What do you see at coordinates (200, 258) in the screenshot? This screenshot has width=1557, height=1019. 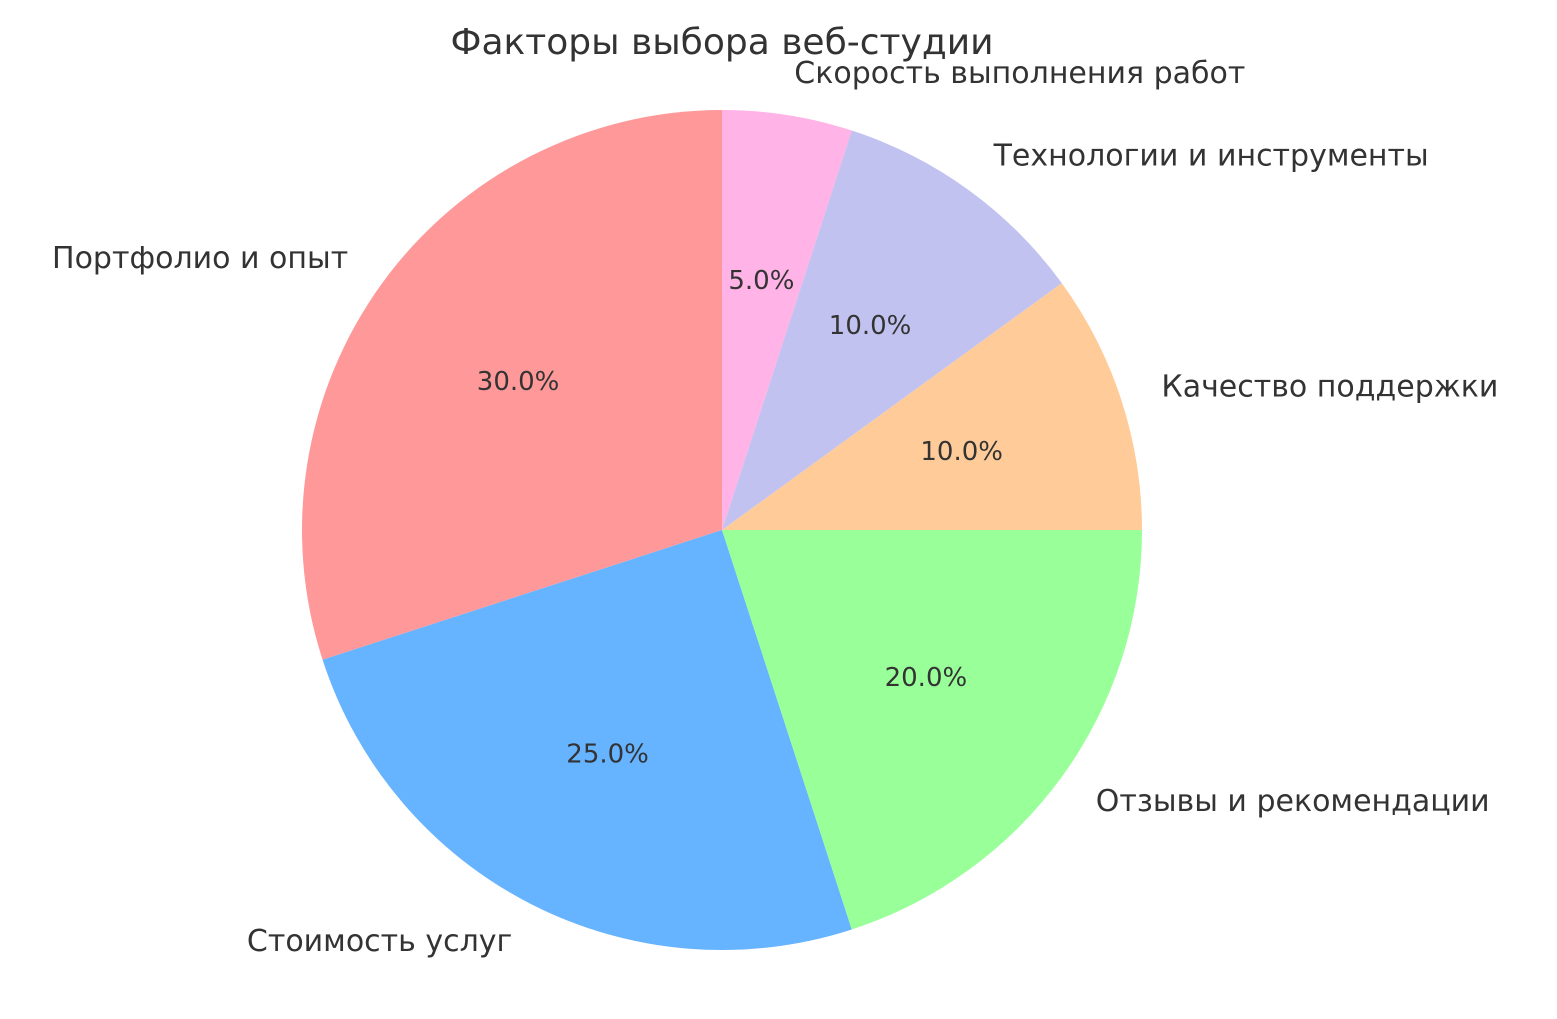 I see `pie-category-label-0: Портфолио и опыт` at bounding box center [200, 258].